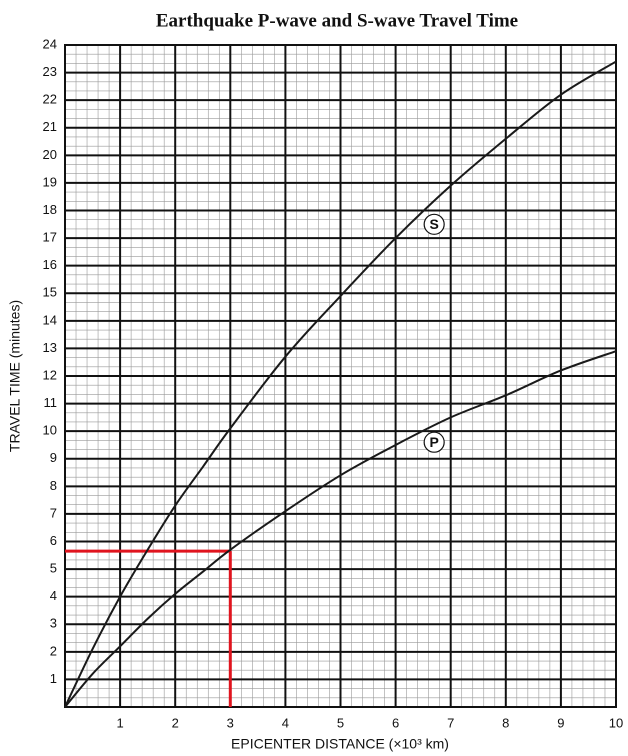  I want to click on x-tick-label: 9, so click(560, 722).